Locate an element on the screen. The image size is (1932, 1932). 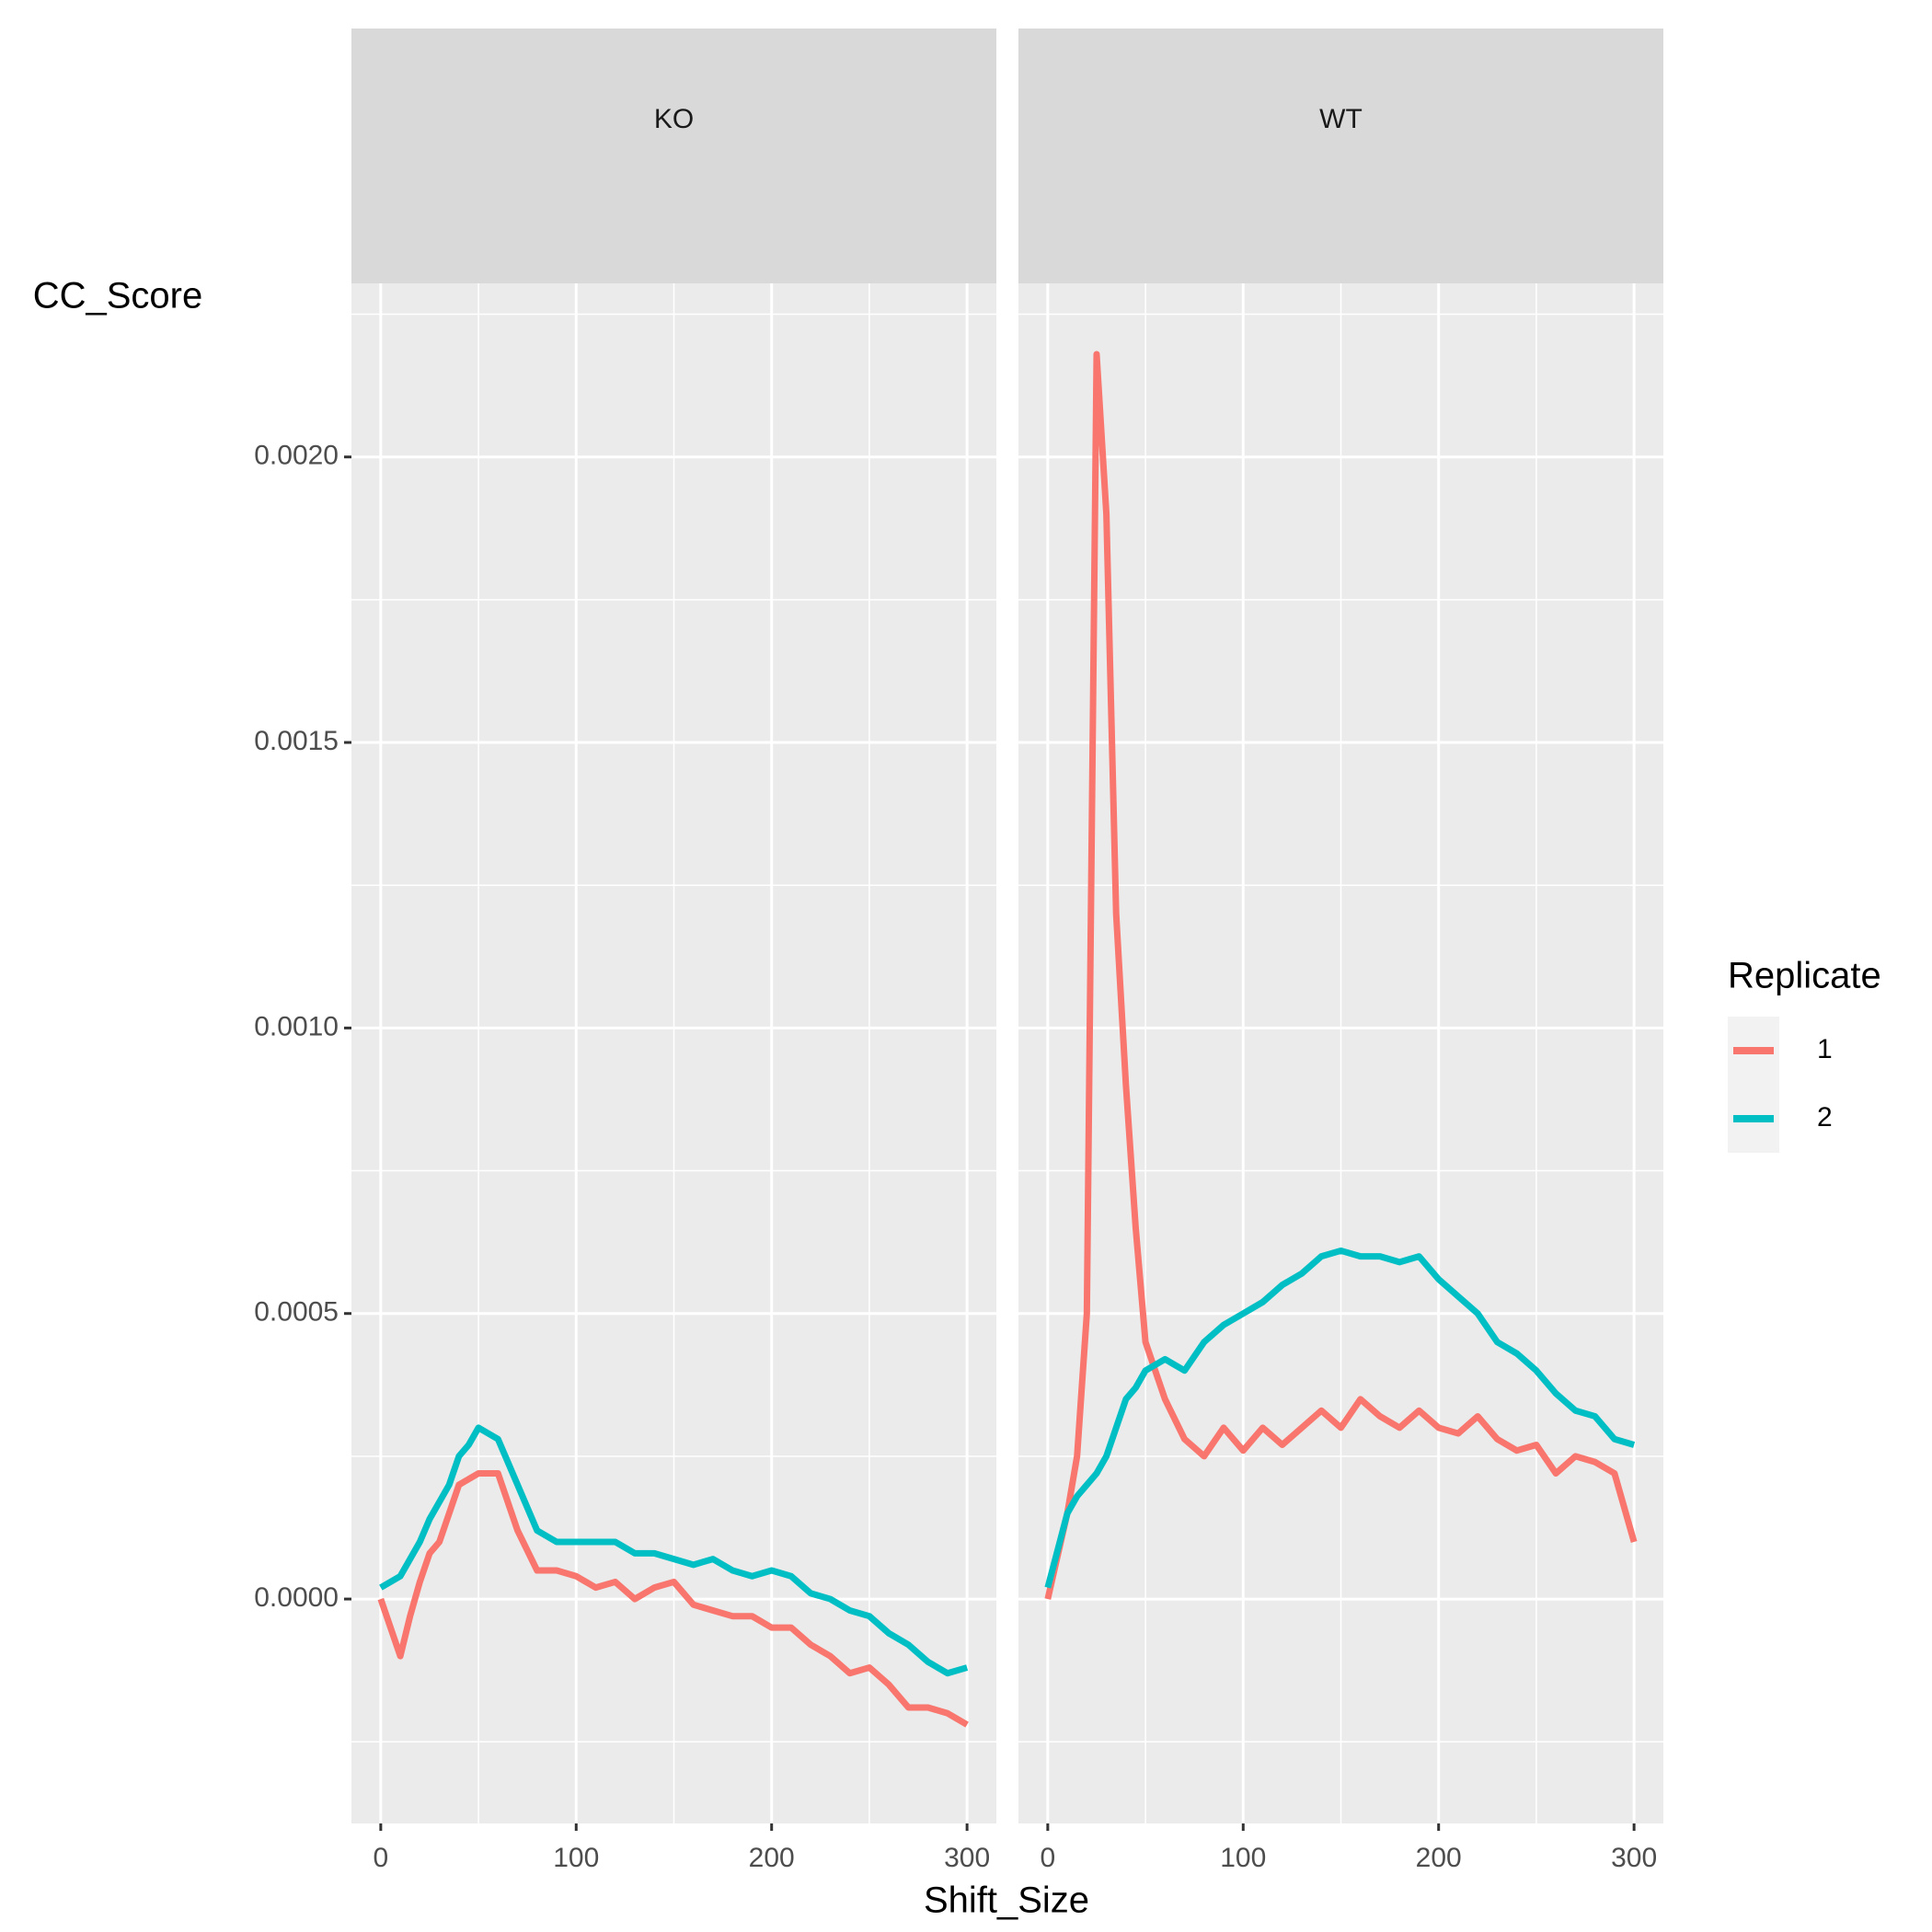
facet-label: WT is located at coordinates (1341, 119).